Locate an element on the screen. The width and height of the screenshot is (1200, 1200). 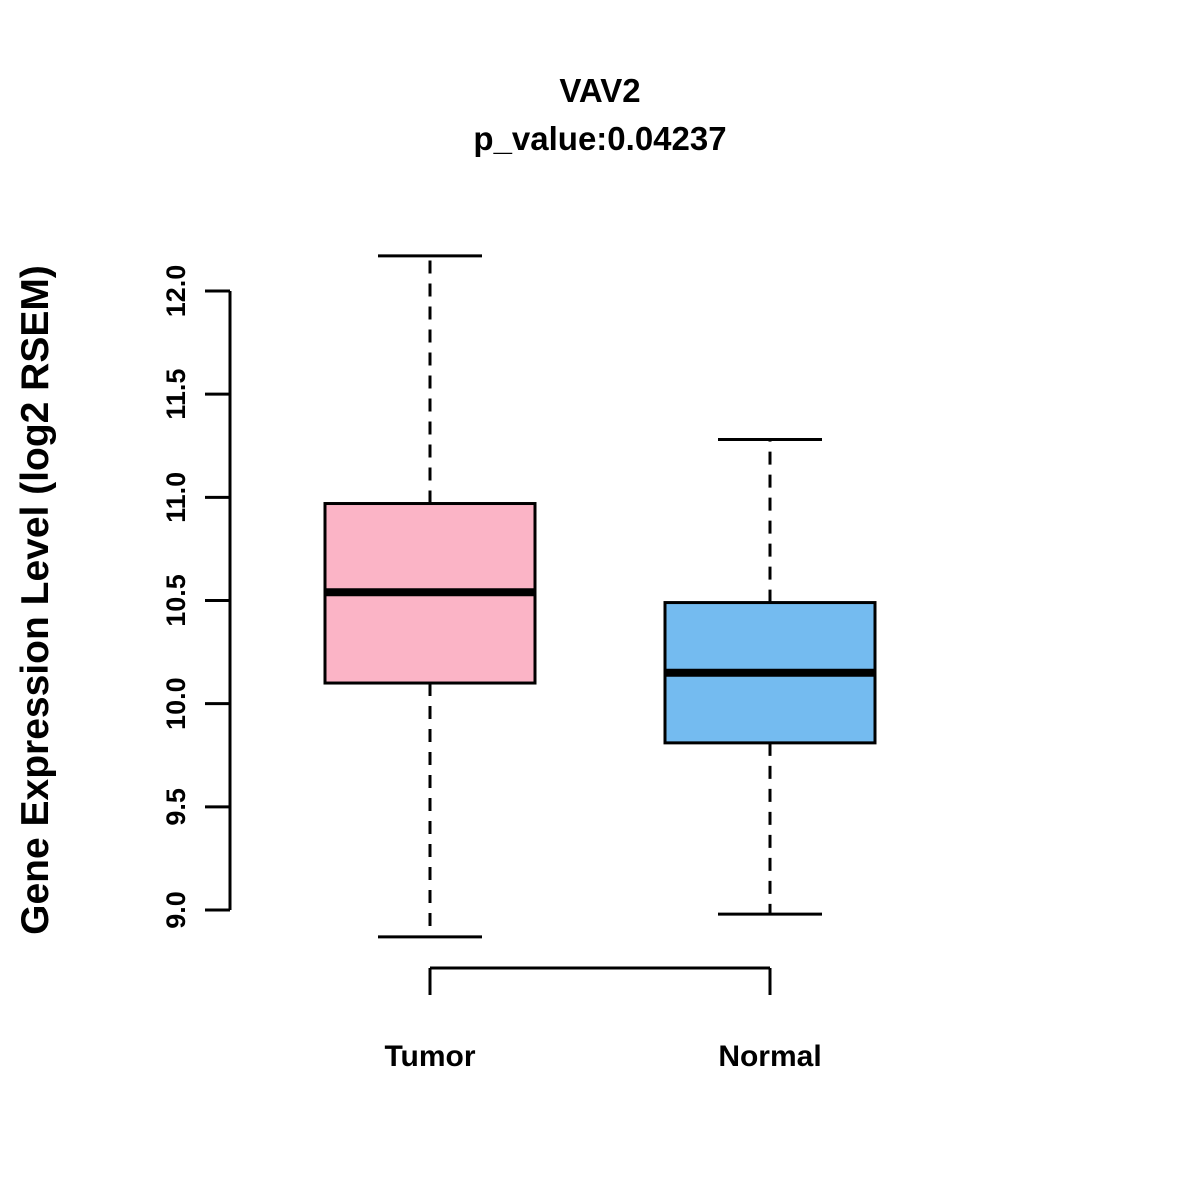
y-tick-label: 11.0 is located at coordinates (176, 497).